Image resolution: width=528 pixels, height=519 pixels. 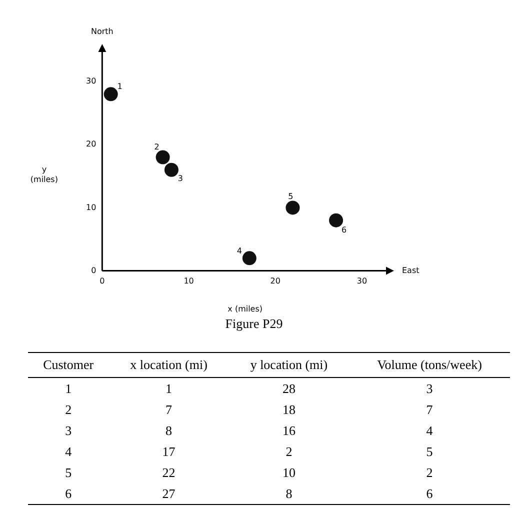 What do you see at coordinates (68, 365) in the screenshot?
I see `y-axis-title: Customer` at bounding box center [68, 365].